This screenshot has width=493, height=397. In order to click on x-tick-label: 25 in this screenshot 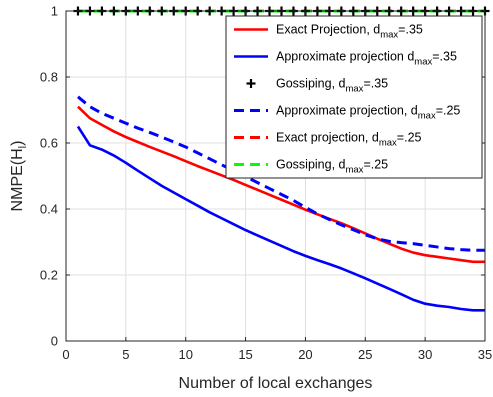, I will do `click(365, 354)`.